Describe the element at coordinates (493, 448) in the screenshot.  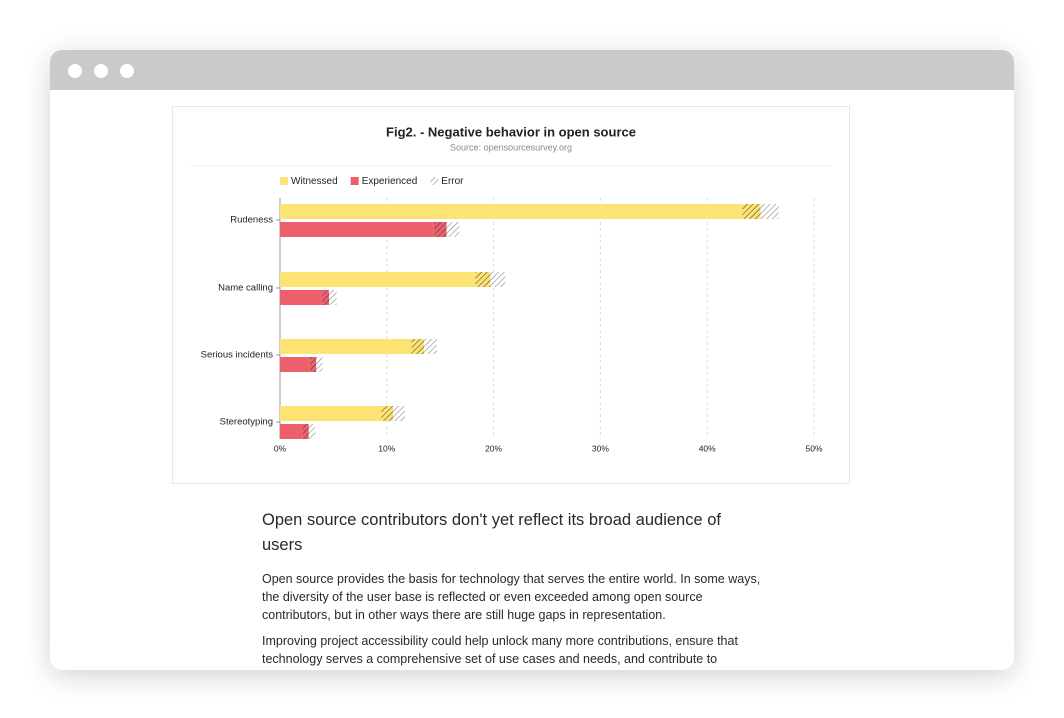
I see `x-tick-label: 20%` at that location.